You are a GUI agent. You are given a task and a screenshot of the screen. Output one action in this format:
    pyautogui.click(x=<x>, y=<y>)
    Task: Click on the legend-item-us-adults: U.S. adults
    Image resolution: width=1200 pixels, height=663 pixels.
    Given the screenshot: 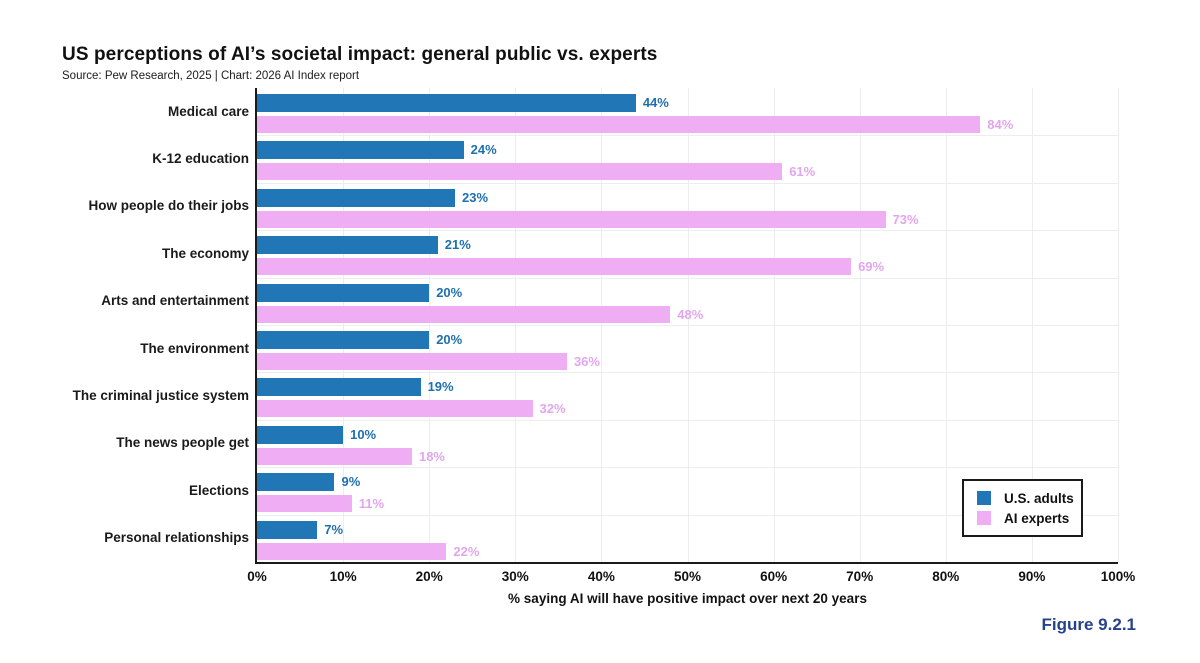 What is the action you would take?
    pyautogui.click(x=1029, y=498)
    